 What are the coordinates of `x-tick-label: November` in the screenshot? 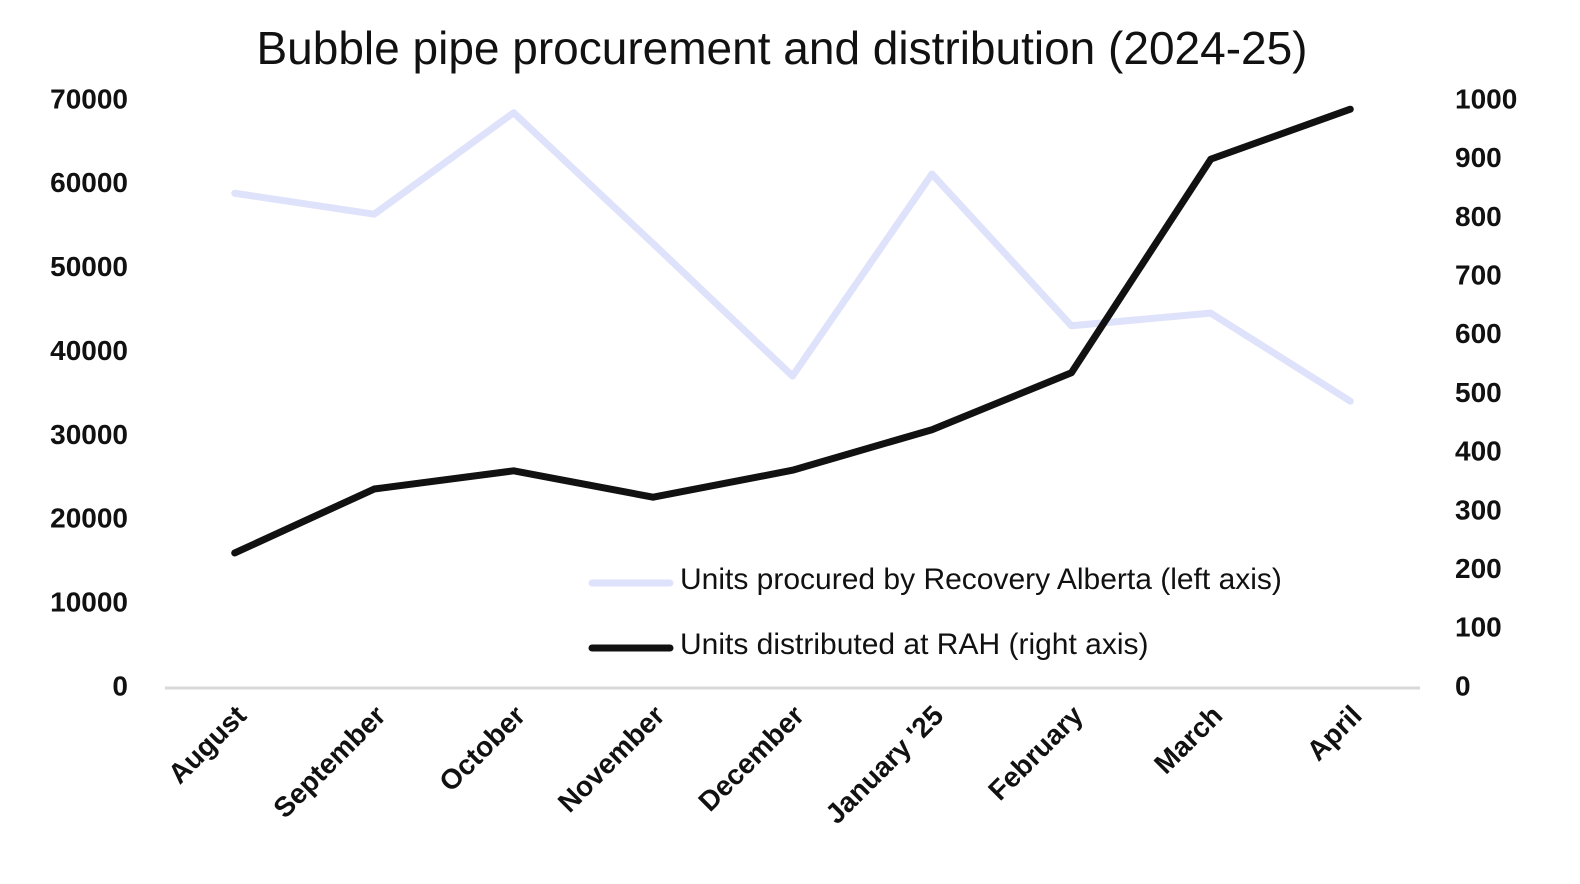 It's located at (611, 758).